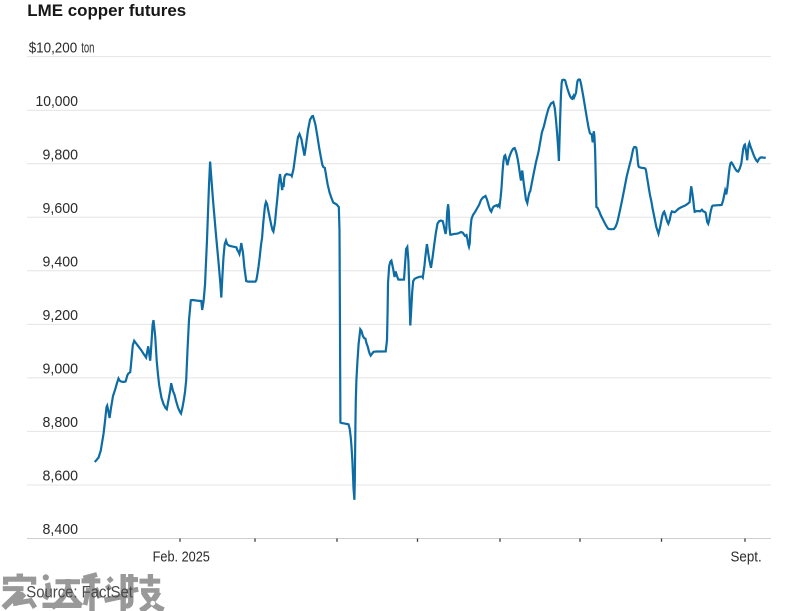  I want to click on svg-text: Sept., so click(746, 556).